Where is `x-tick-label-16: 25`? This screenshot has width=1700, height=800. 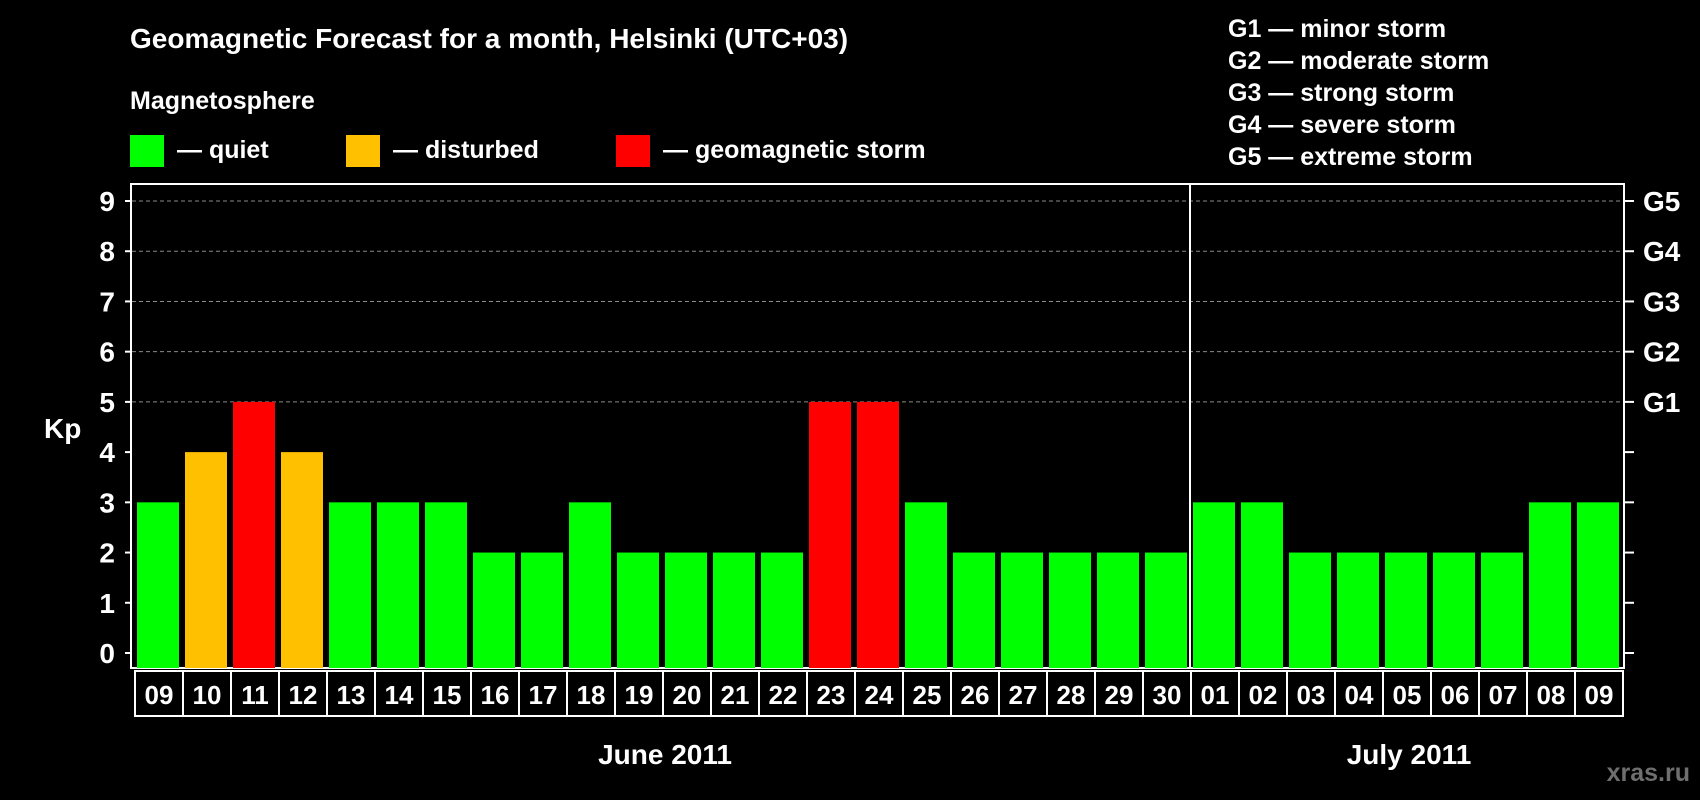
x-tick-label-16: 25 is located at coordinates (927, 695).